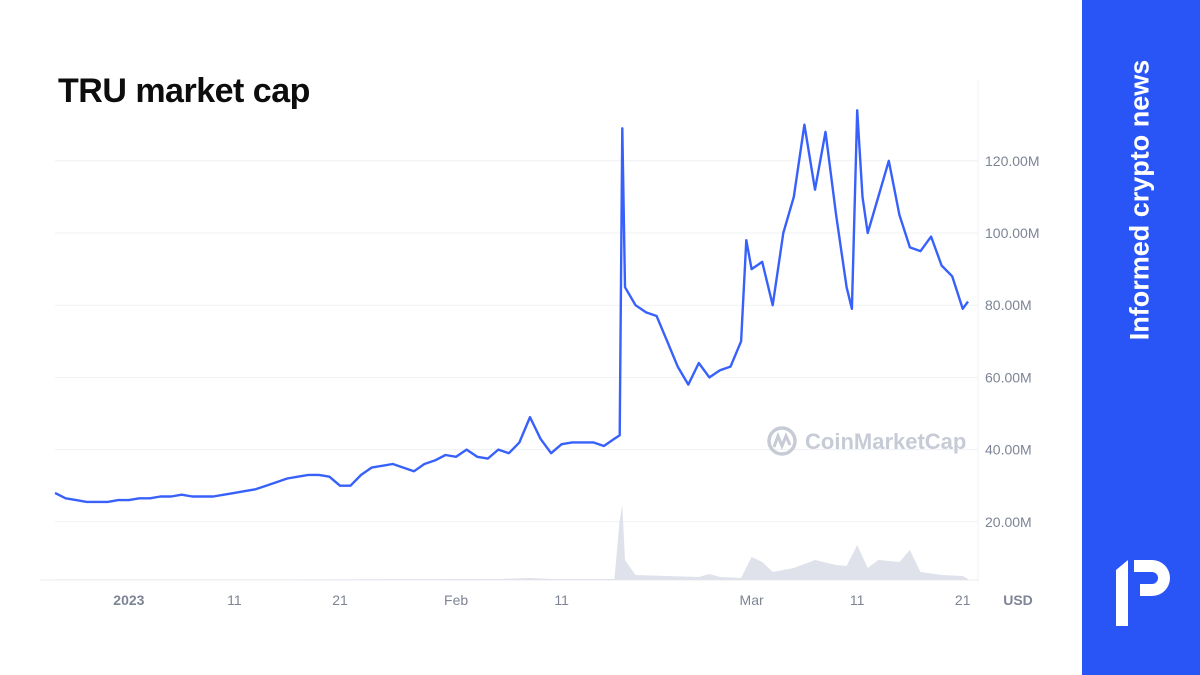 The image size is (1200, 675). I want to click on y-tick-label: 80.00M, so click(1008, 305).